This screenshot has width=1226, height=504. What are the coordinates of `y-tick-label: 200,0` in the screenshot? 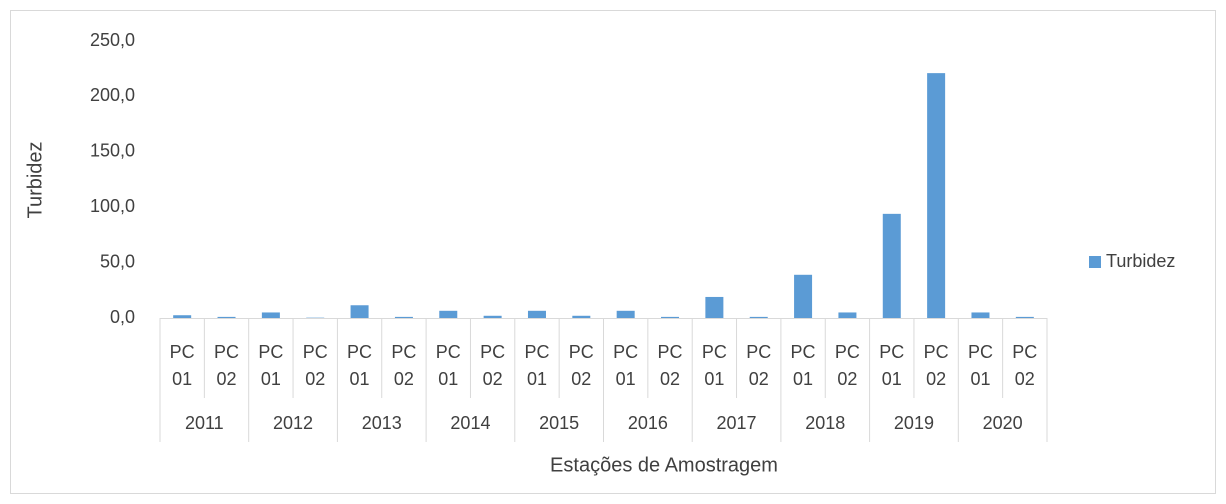 It's located at (112, 95).